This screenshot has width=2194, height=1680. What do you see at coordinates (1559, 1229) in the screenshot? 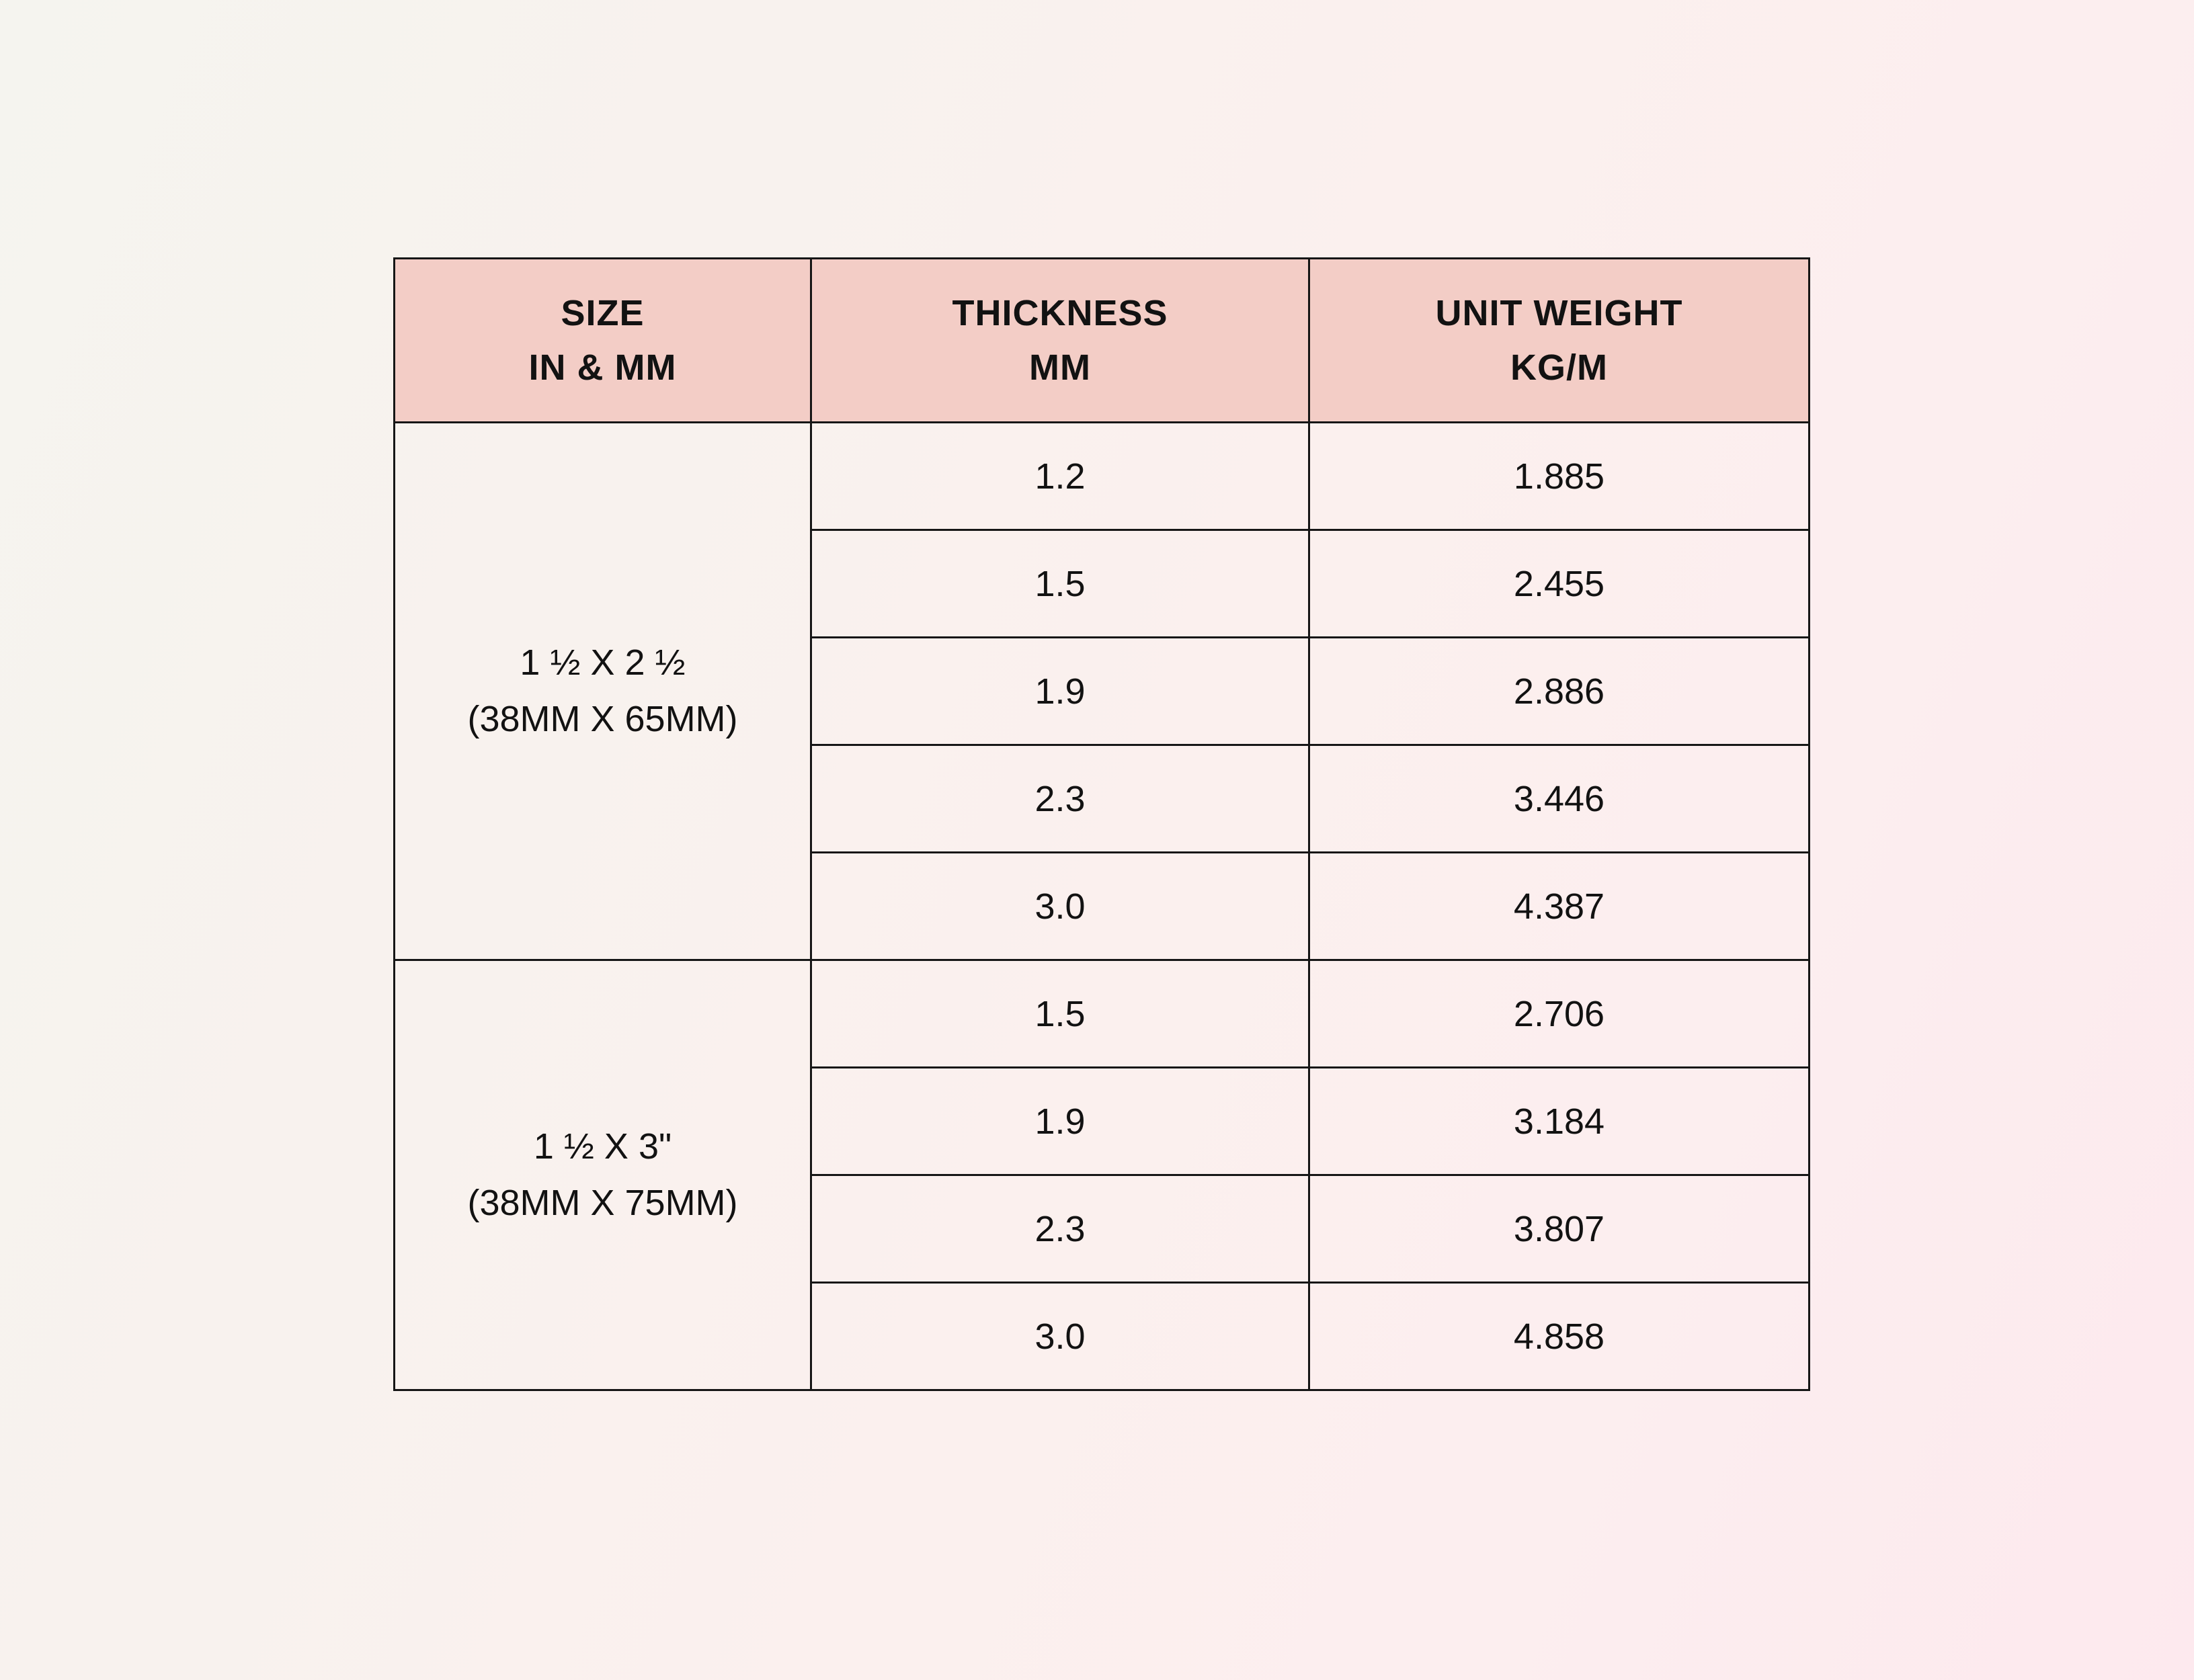
I see `unit-weight-cell: 3.807` at bounding box center [1559, 1229].